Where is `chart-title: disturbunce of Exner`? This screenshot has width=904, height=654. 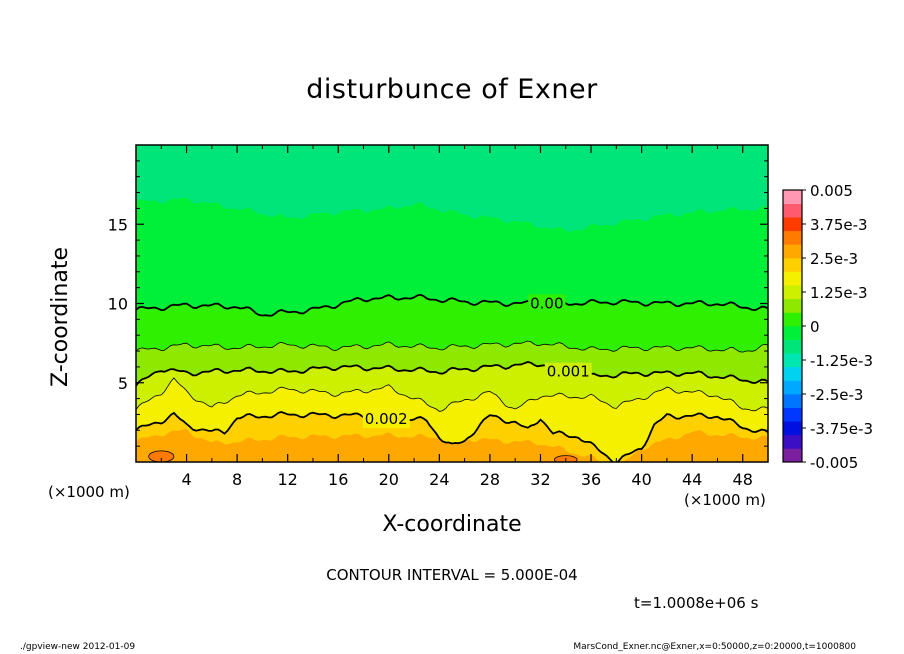 chart-title: disturbunce of Exner is located at coordinates (452, 89).